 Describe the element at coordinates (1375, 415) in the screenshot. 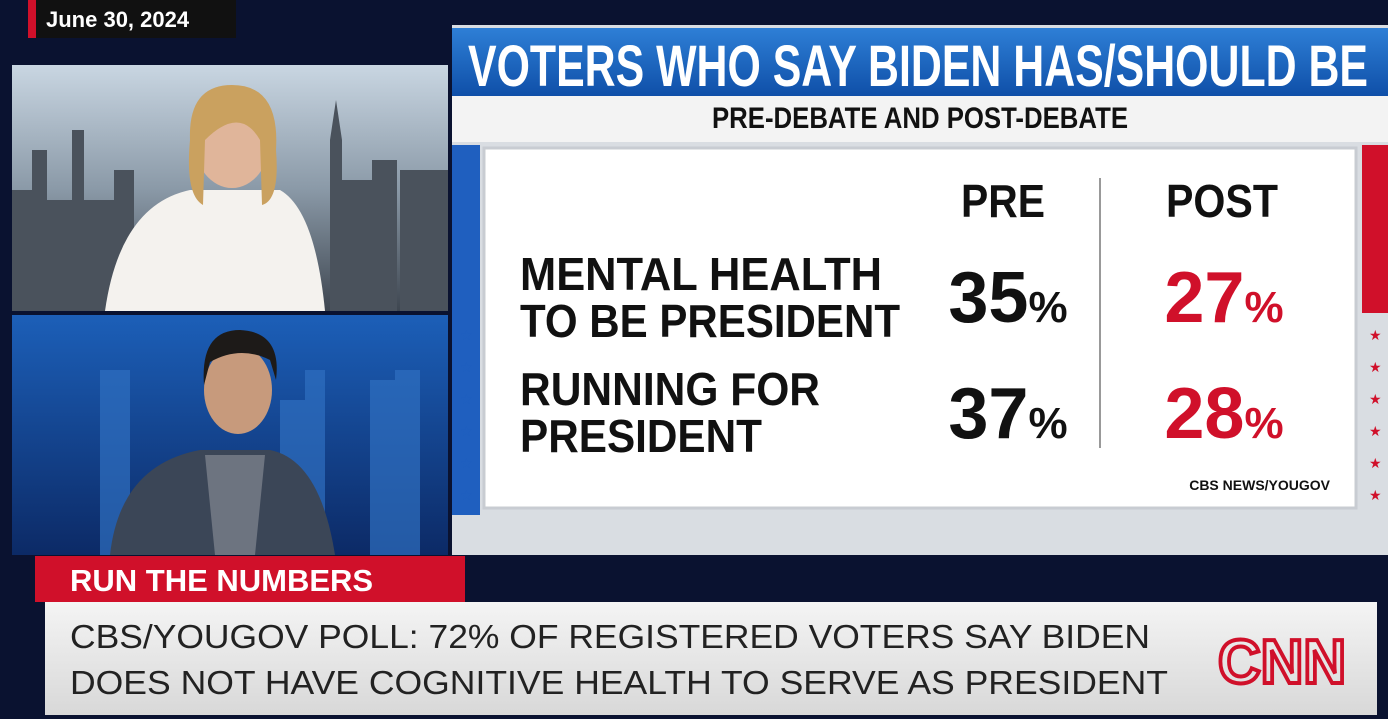

I see `stars-right: ★ ★ ★ ★ ★ ★` at that location.